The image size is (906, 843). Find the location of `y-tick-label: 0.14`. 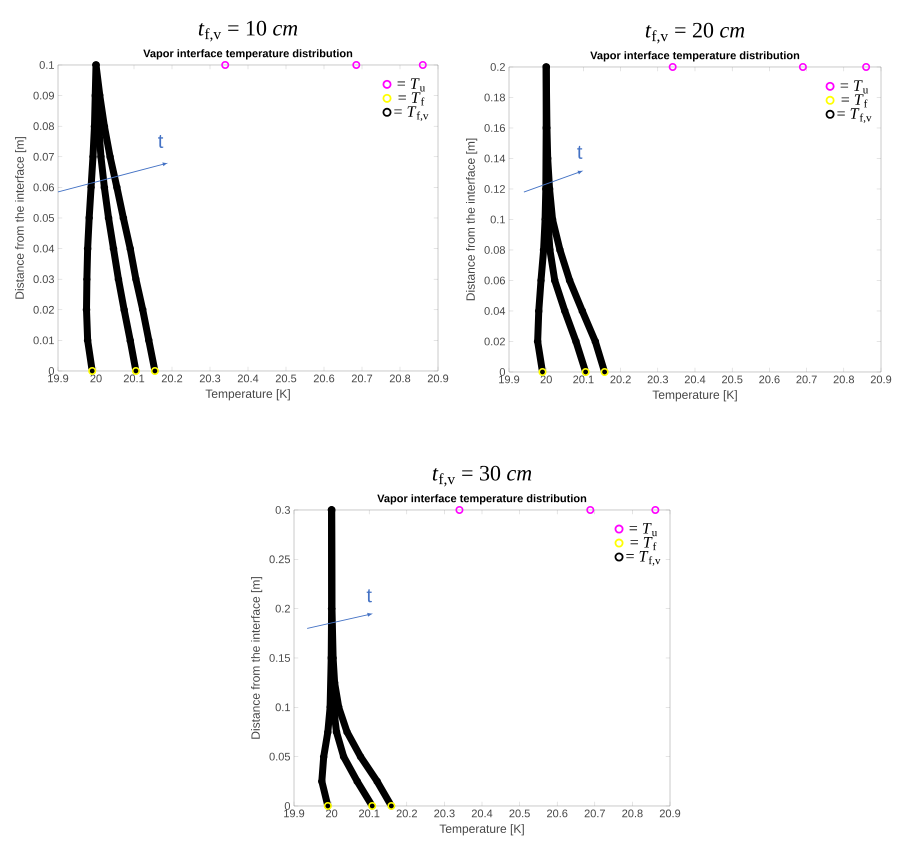

y-tick-label: 0.14 is located at coordinates (495, 158).